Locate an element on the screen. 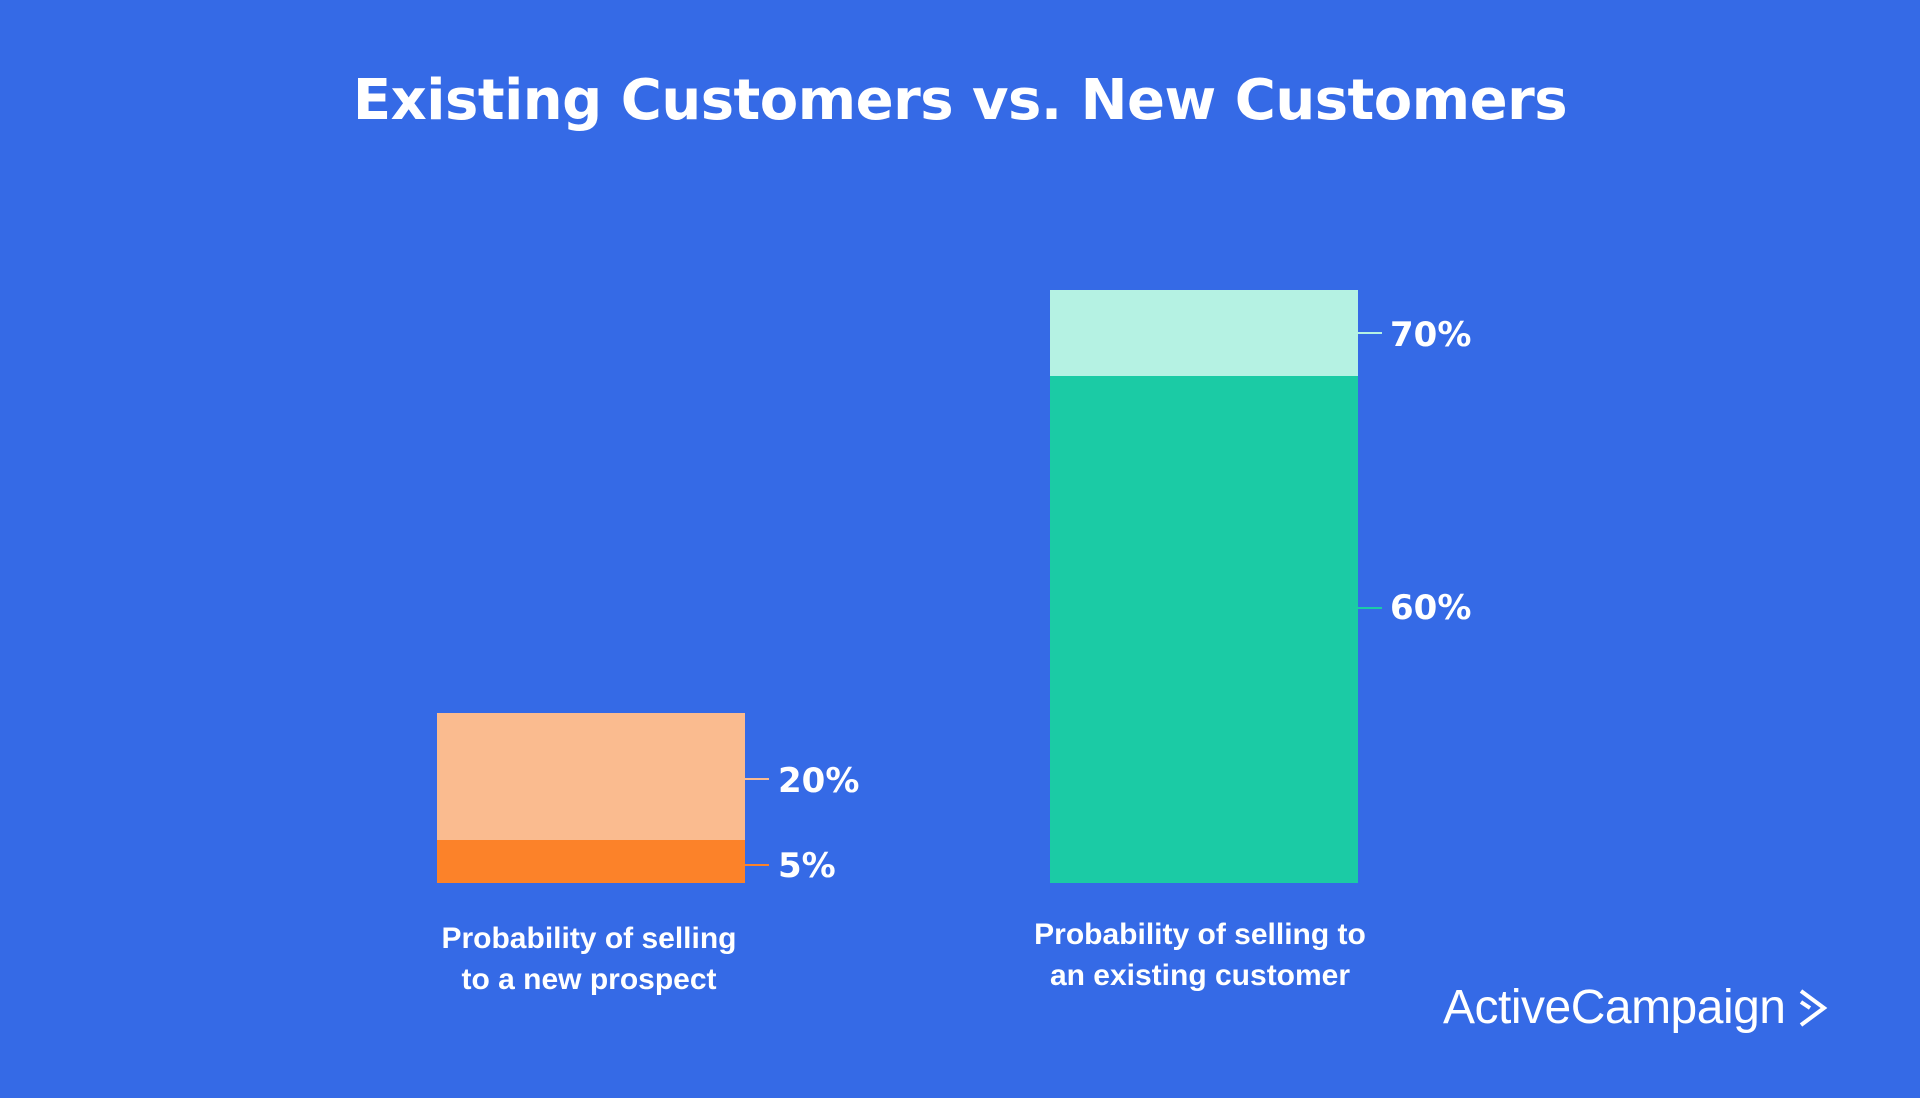 Image resolution: width=1920 pixels, height=1098 pixels. label-20: 20% is located at coordinates (819, 781).